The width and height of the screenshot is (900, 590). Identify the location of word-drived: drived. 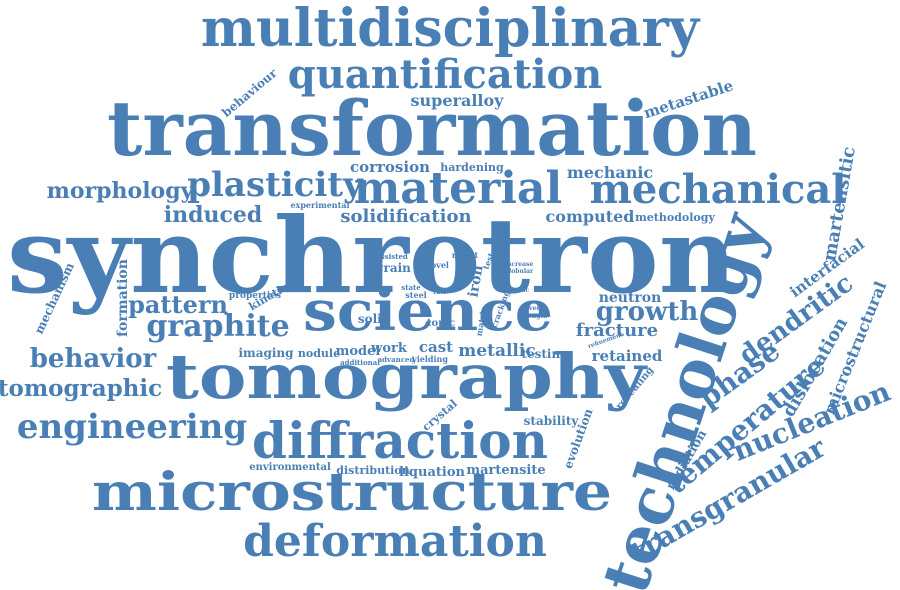
(530, 308).